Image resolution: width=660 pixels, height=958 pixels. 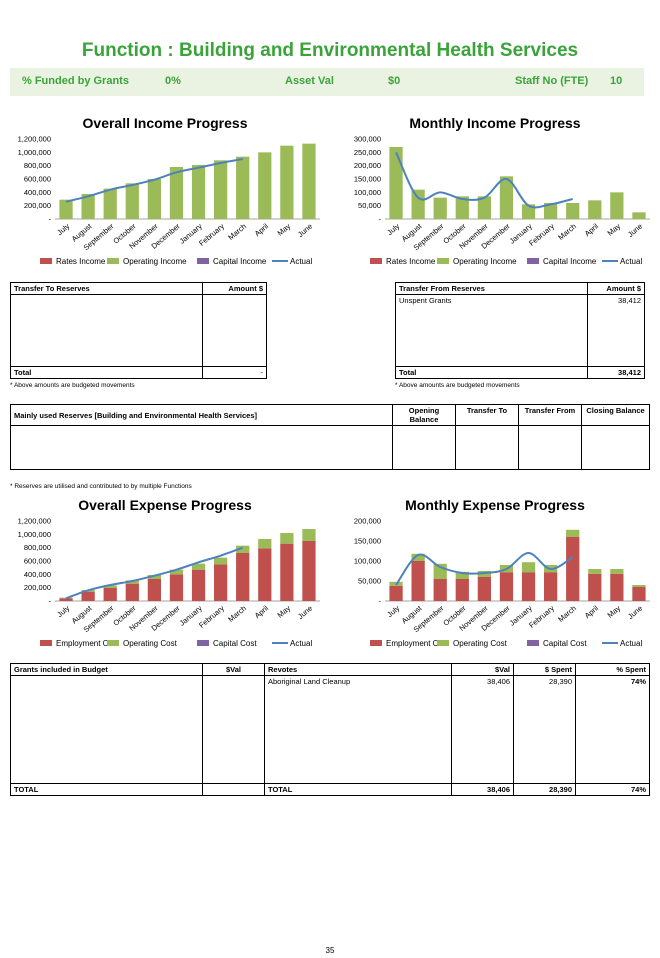 I want to click on total-value: 38,412, so click(x=616, y=372).